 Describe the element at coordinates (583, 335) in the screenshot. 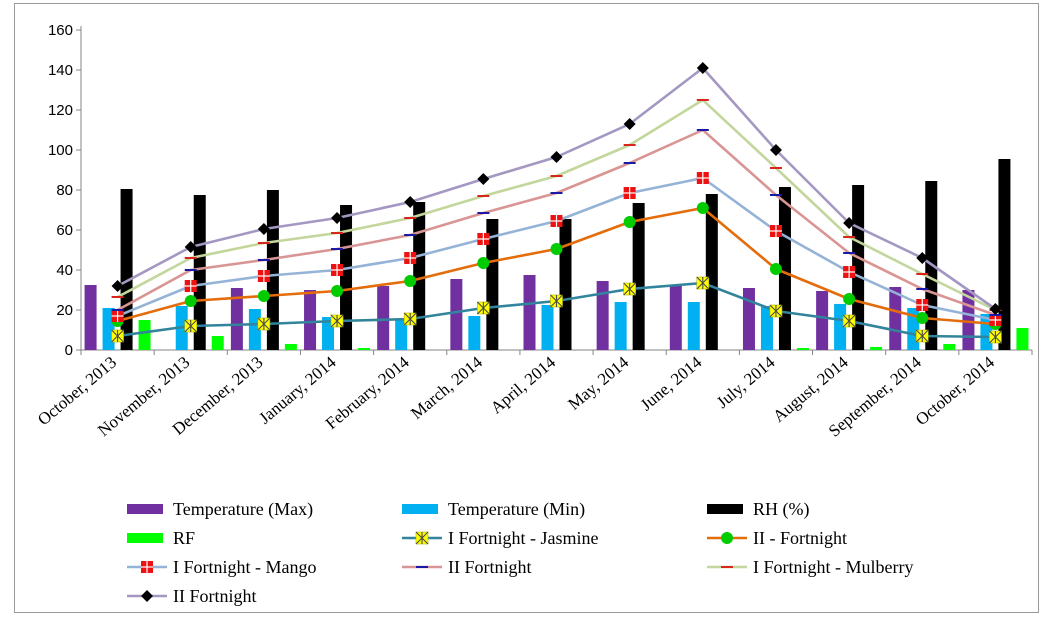

I see `bar-series-rf` at that location.